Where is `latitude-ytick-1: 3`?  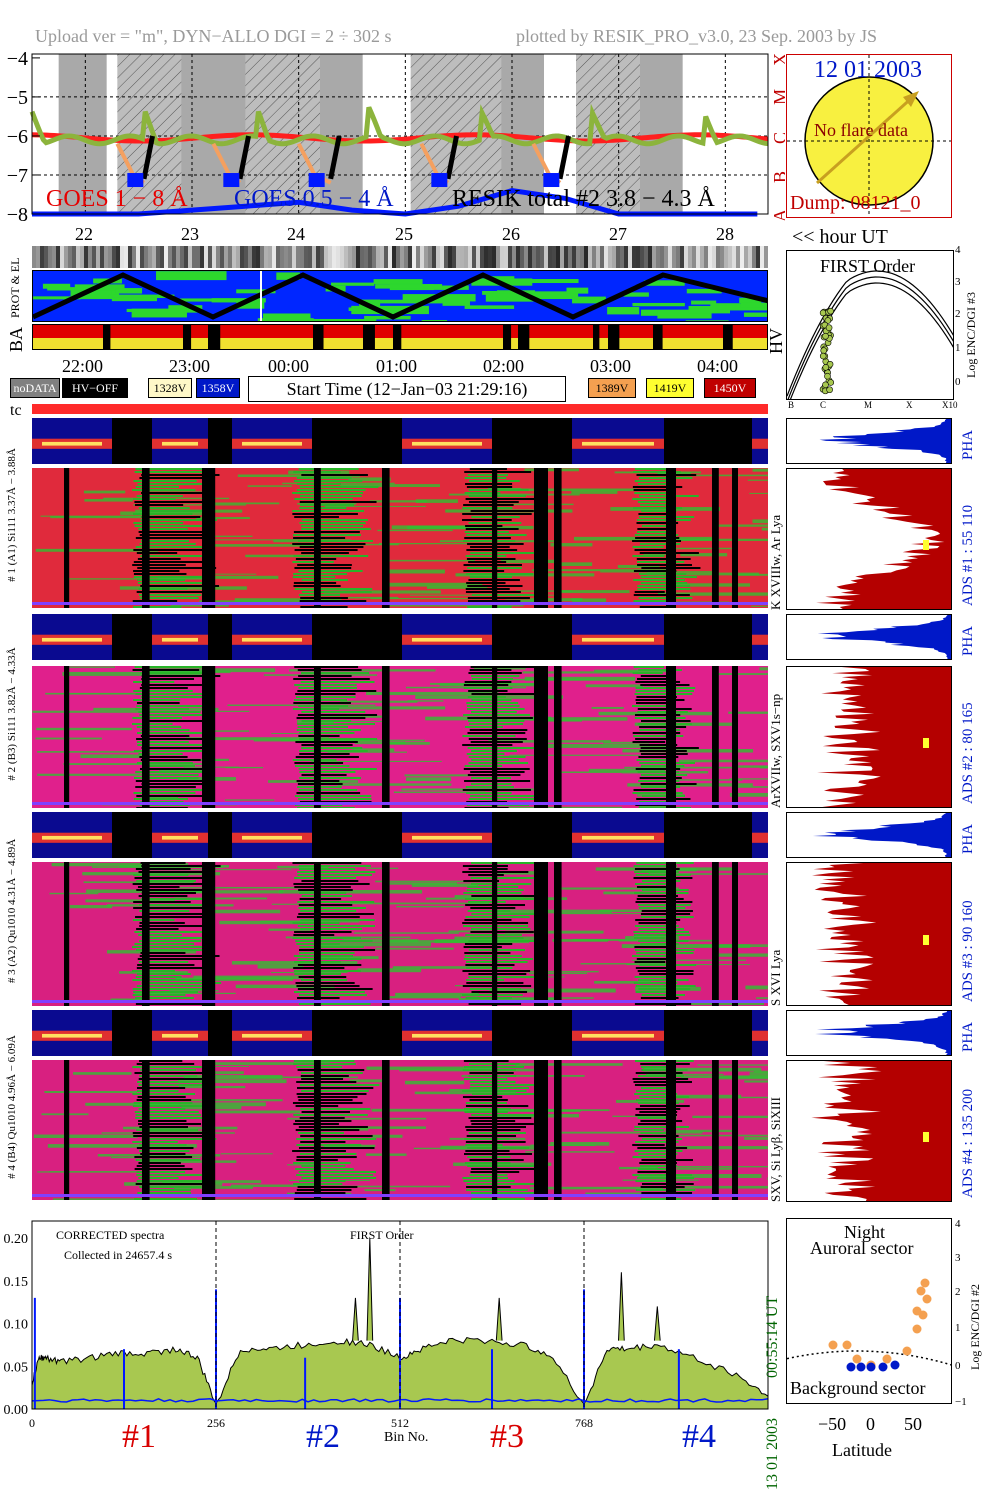
latitude-ytick-1: 3 is located at coordinates (958, 1258).